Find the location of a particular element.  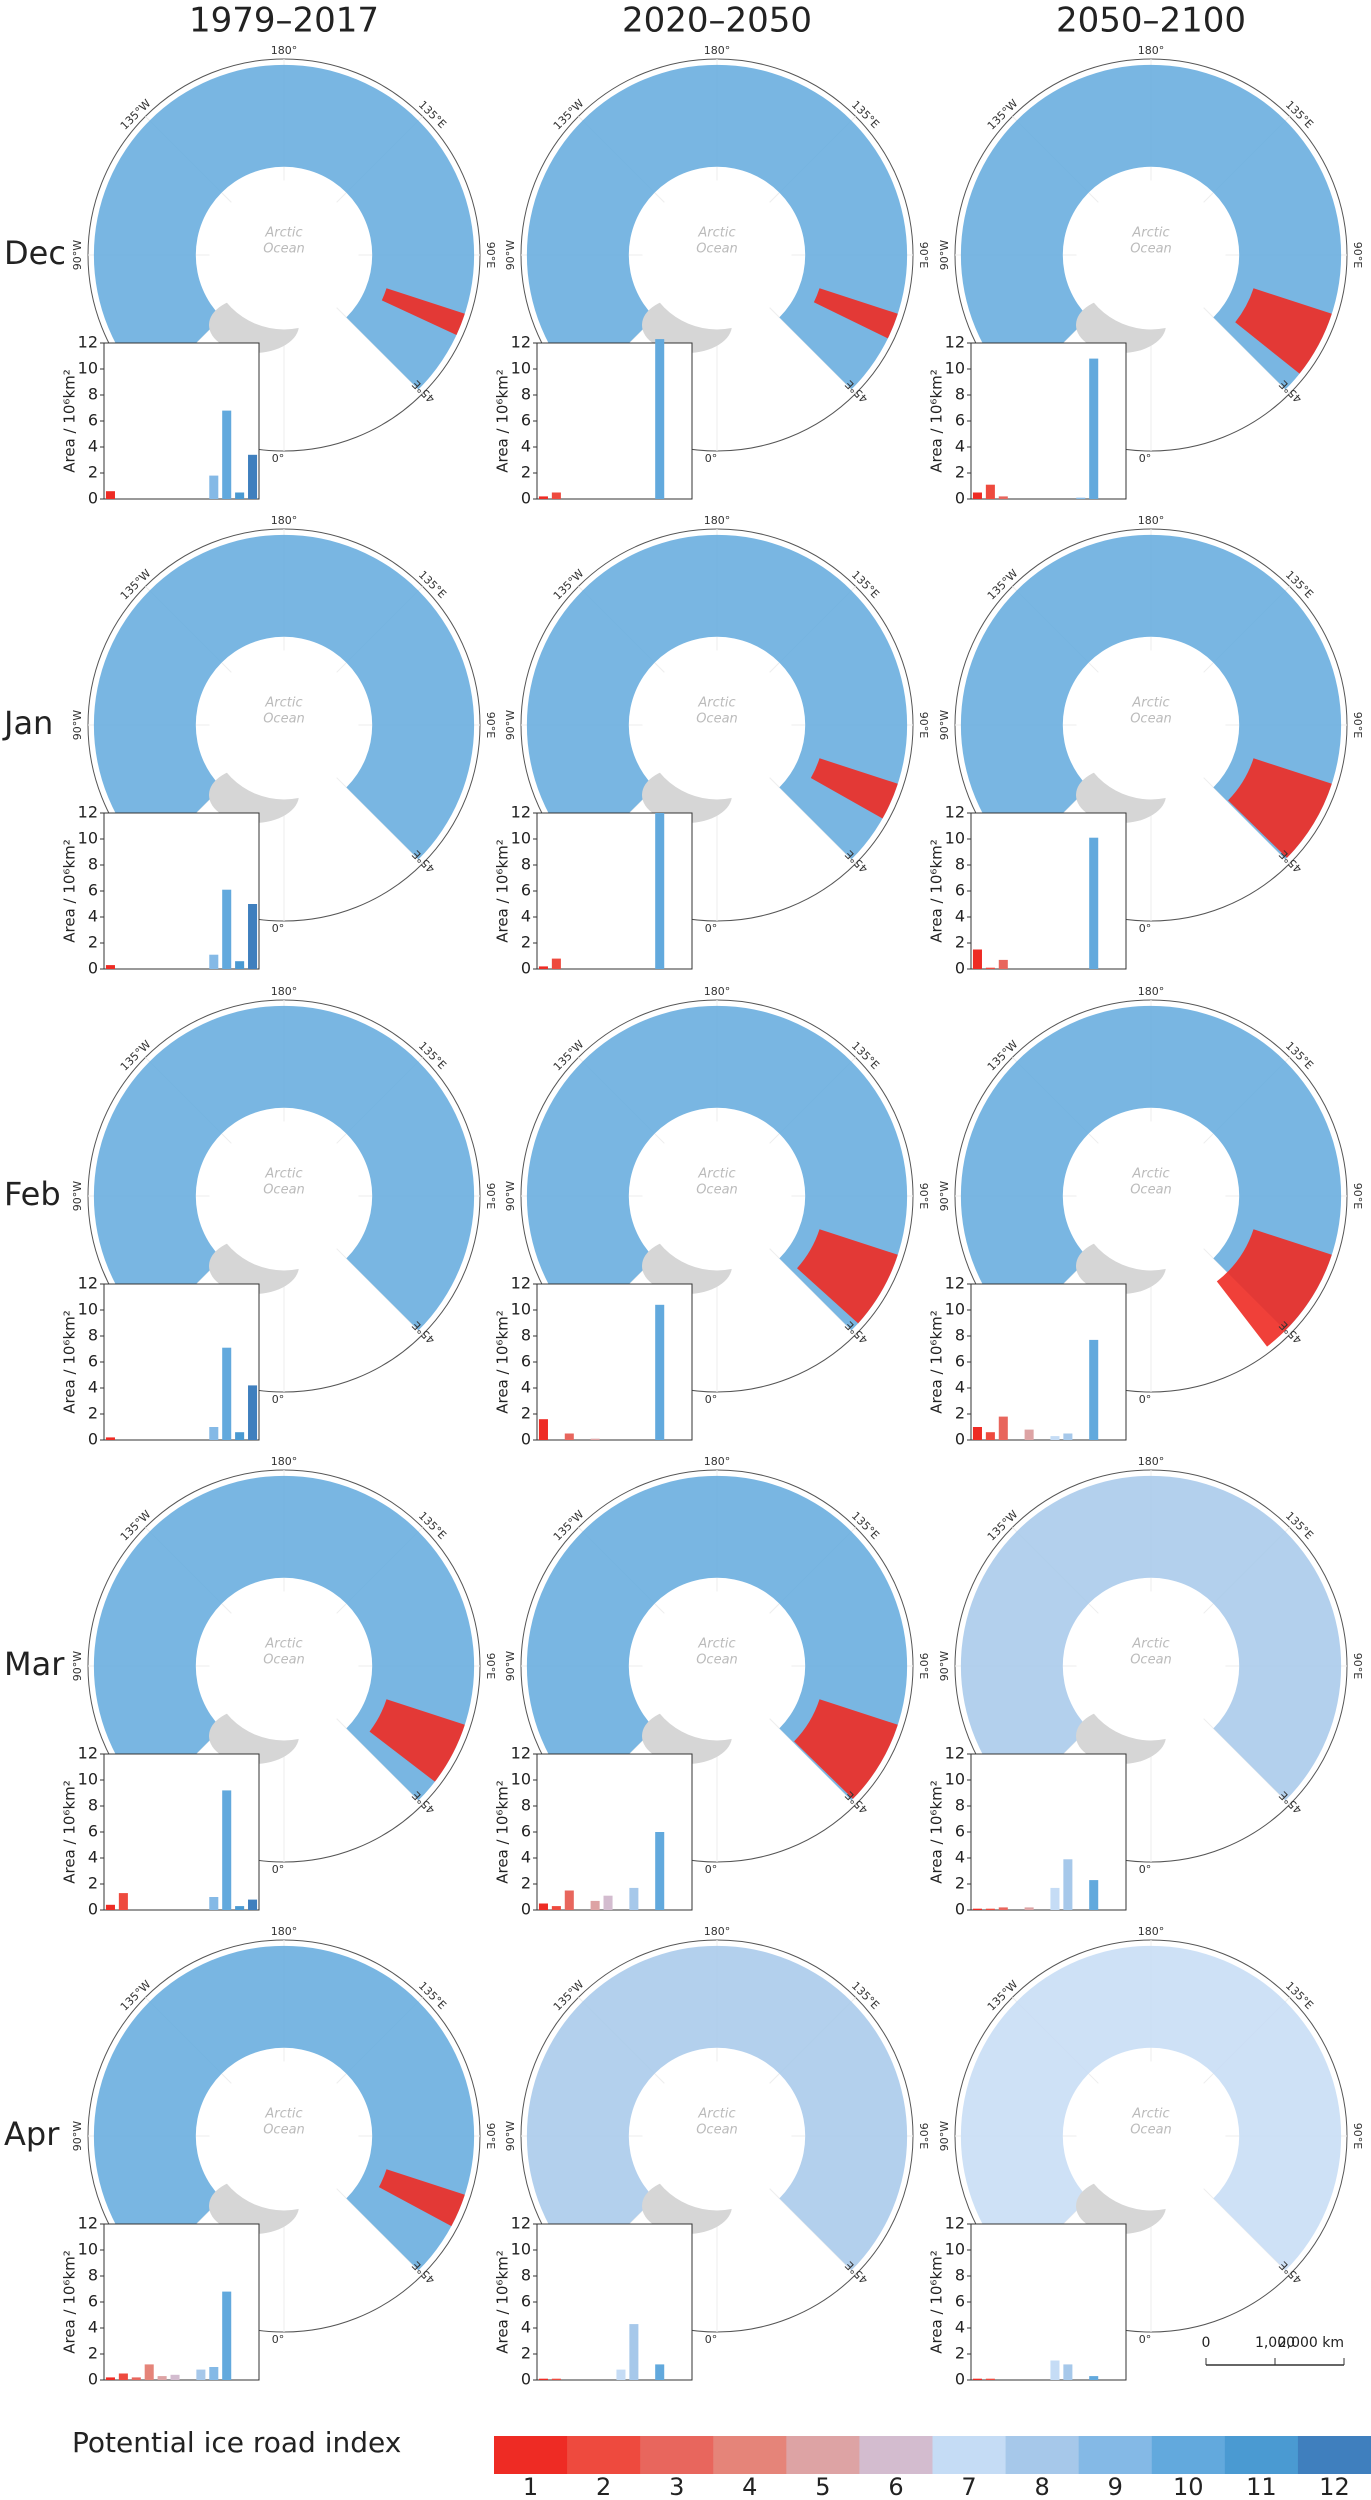

row-label: Jan is located at coordinates (27, 723).